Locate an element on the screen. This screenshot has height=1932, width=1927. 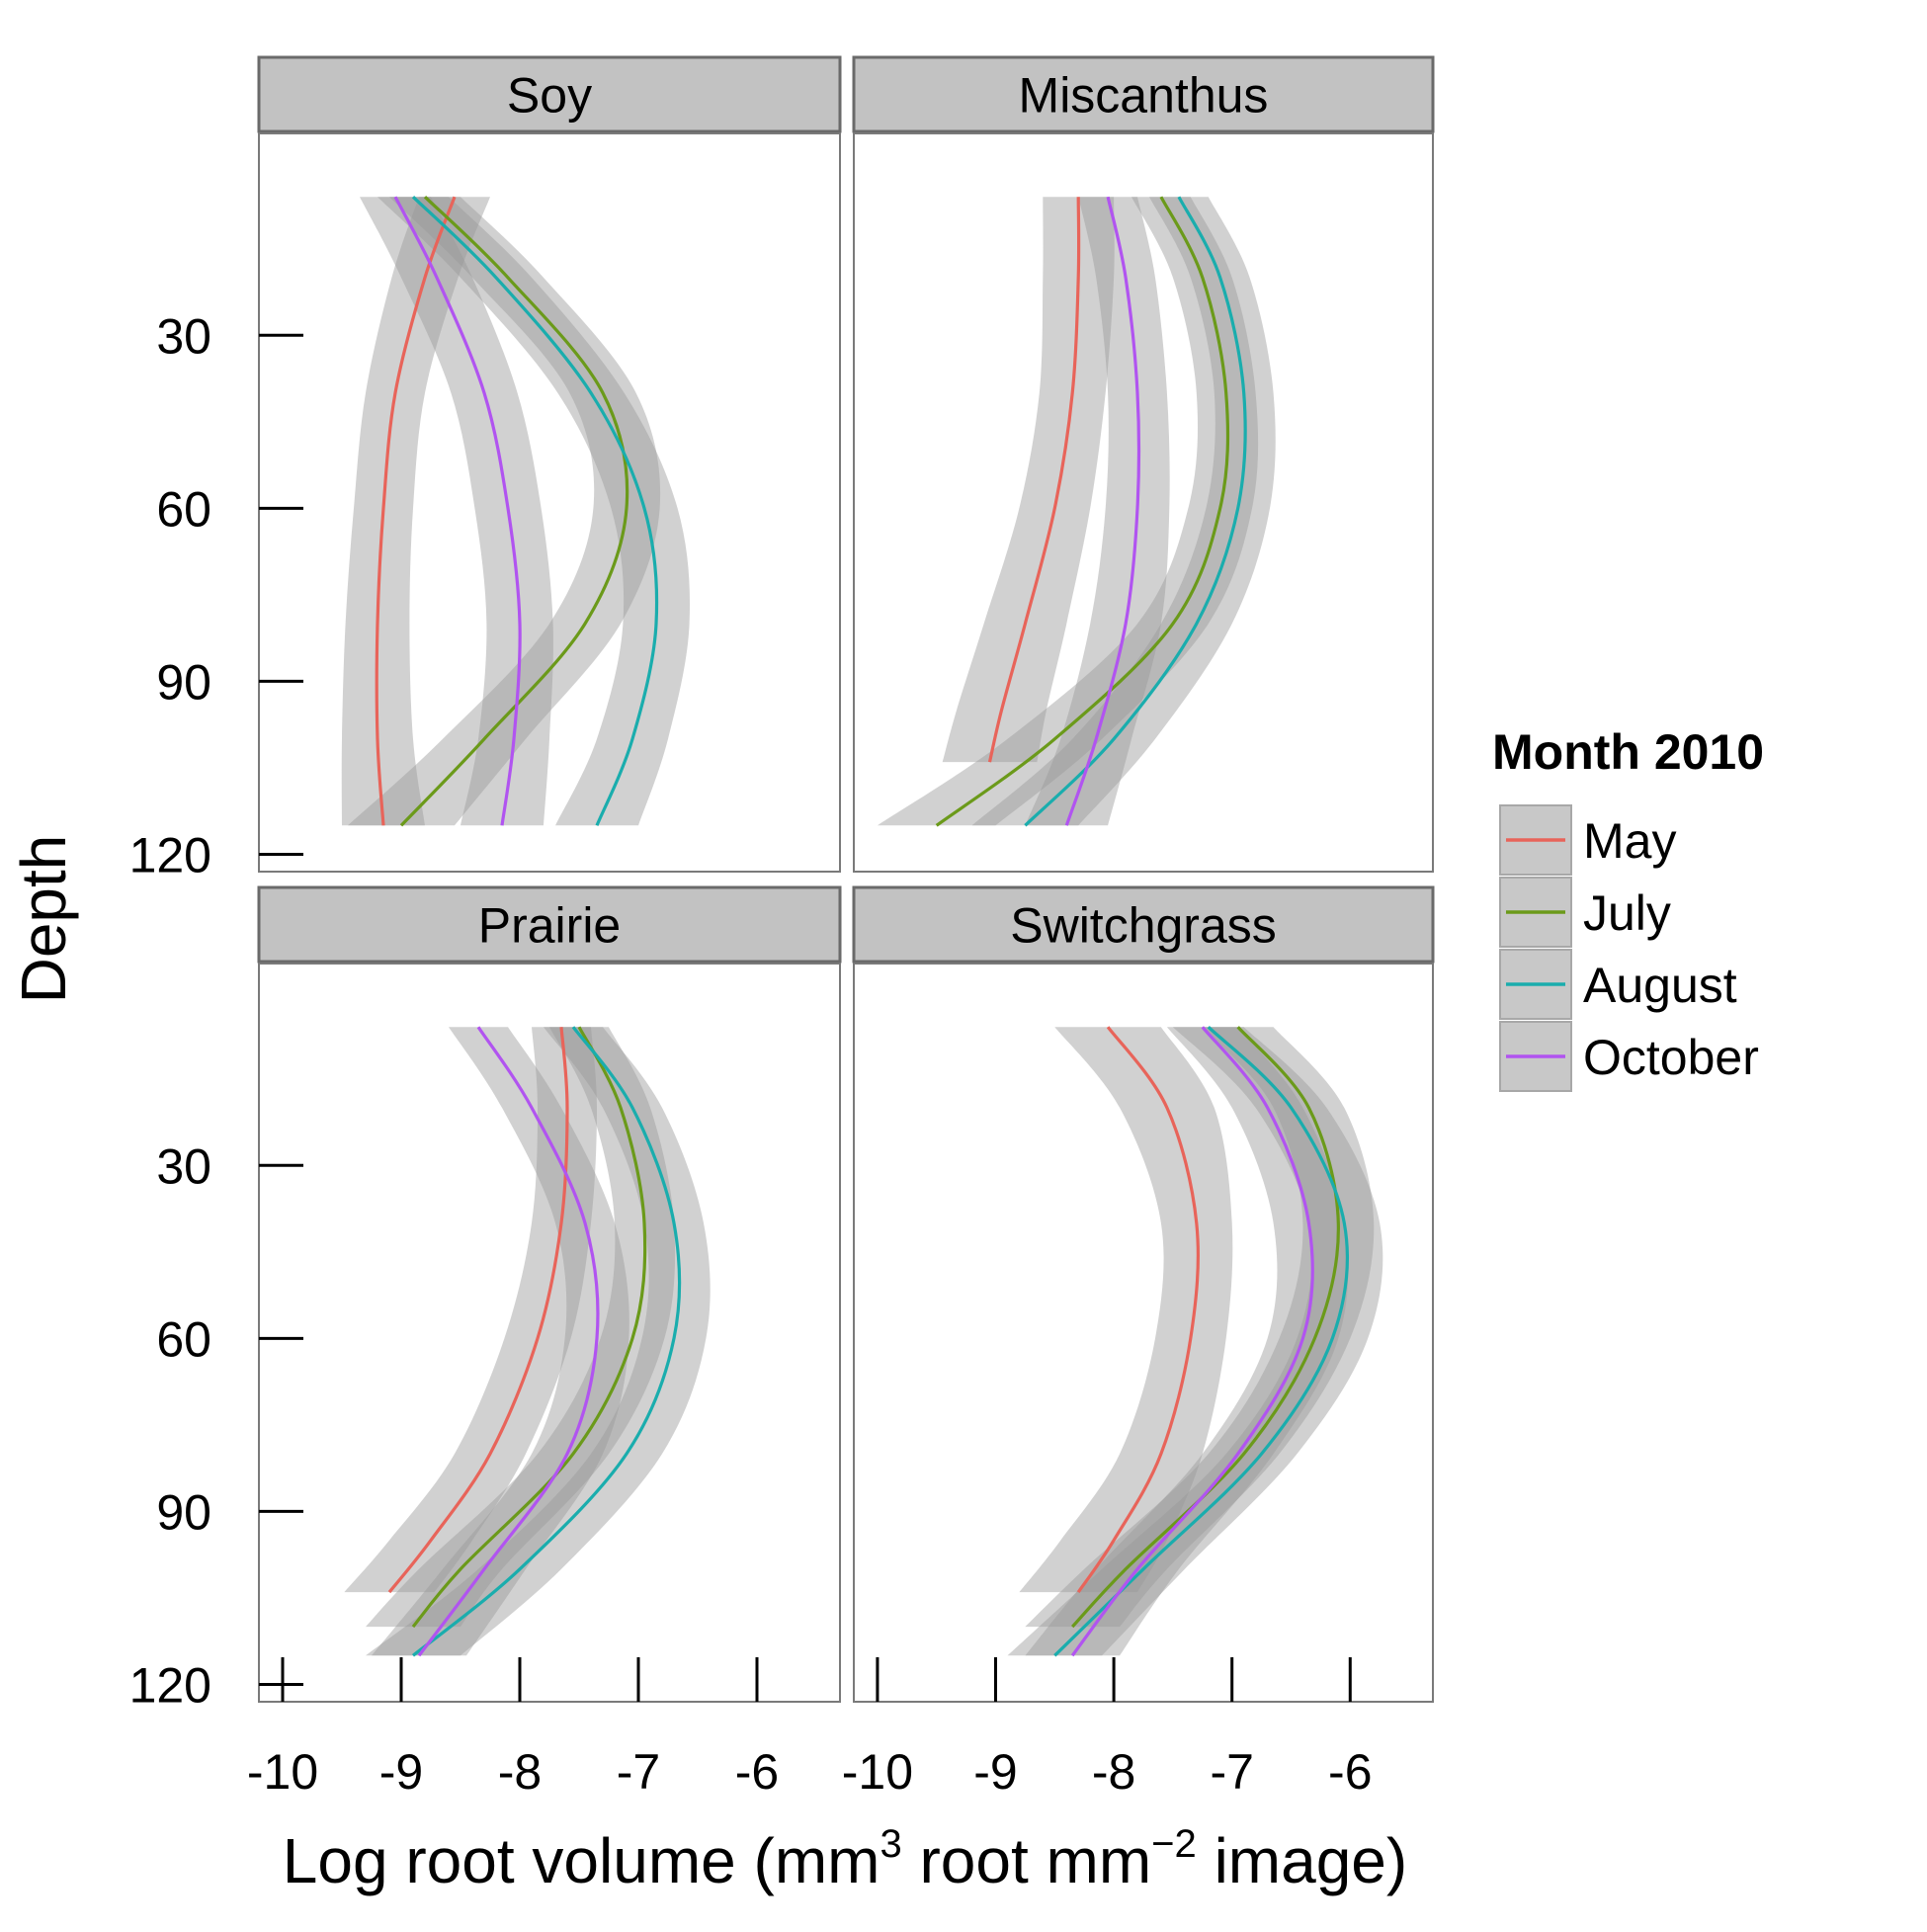
strip-label-switchgrass: Switchgrass is located at coordinates (1144, 926).